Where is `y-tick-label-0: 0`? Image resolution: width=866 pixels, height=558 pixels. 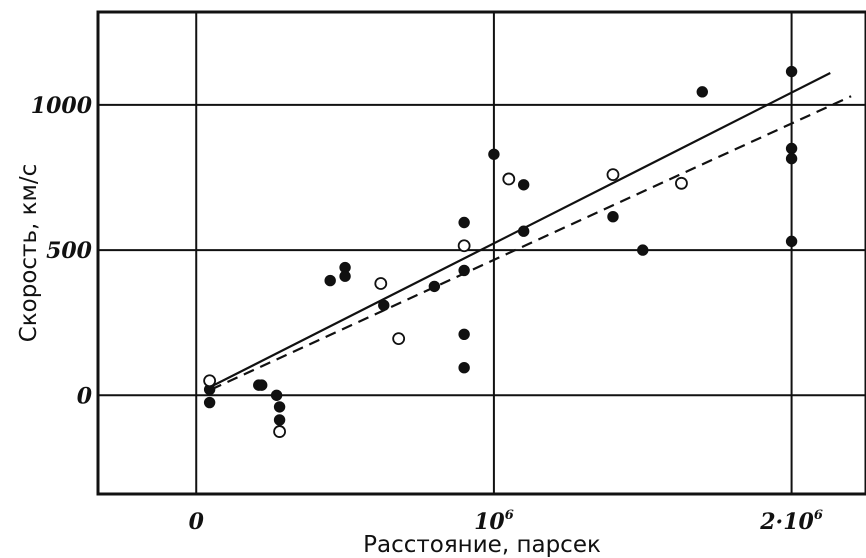
y-tick-label-0: 0 is located at coordinates (85, 396).